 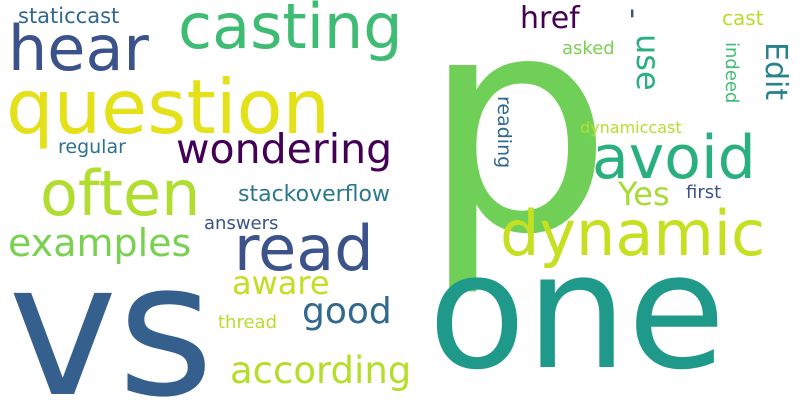 What do you see at coordinates (504, 132) in the screenshot?
I see `word-reading: reading` at bounding box center [504, 132].